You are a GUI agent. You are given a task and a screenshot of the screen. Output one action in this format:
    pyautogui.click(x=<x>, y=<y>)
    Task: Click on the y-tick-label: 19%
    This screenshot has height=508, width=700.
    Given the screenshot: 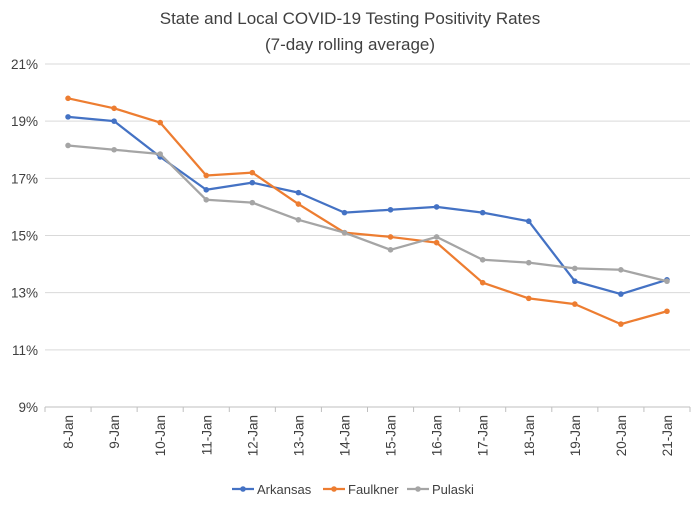 What is the action you would take?
    pyautogui.click(x=24, y=121)
    